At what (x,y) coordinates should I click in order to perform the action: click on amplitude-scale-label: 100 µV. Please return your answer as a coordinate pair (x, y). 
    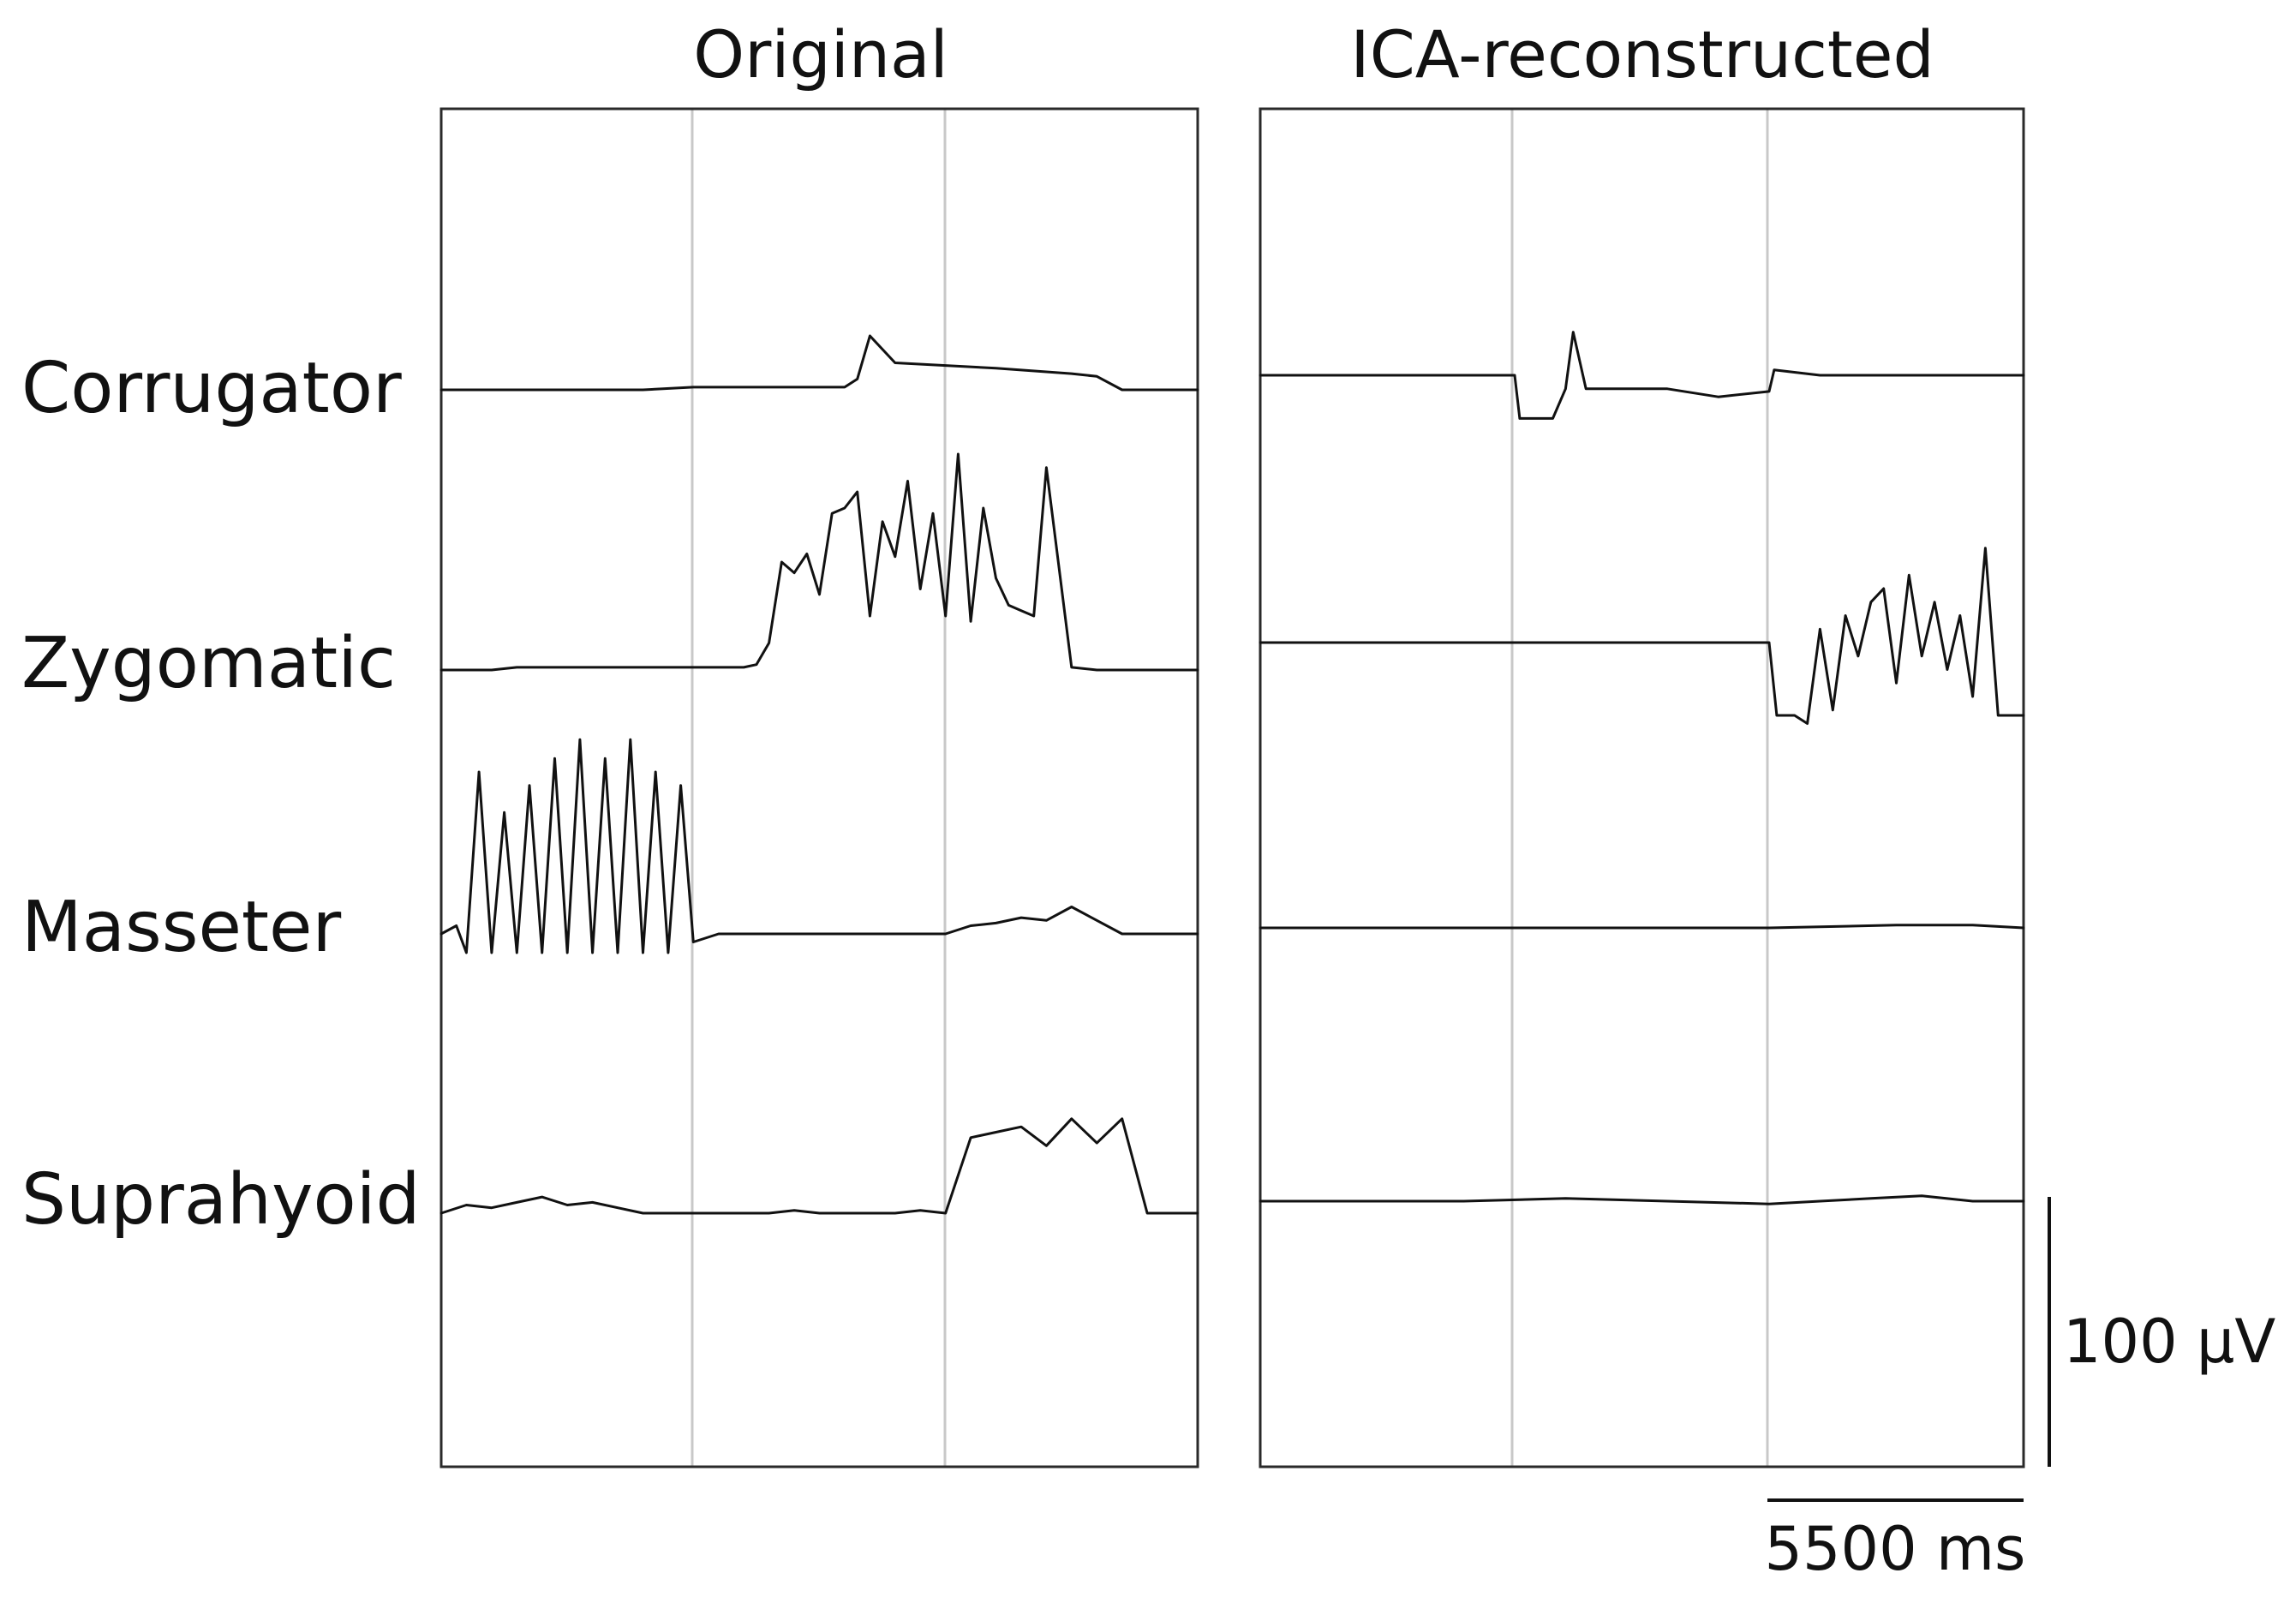
    Looking at the image, I should click on (2169, 1342).